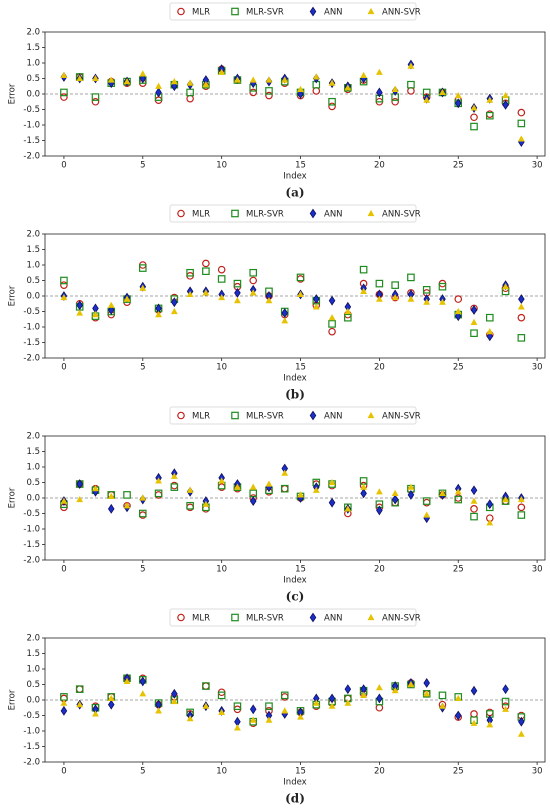  Describe the element at coordinates (295, 395) in the screenshot. I see `panel-caption: (b)` at that location.